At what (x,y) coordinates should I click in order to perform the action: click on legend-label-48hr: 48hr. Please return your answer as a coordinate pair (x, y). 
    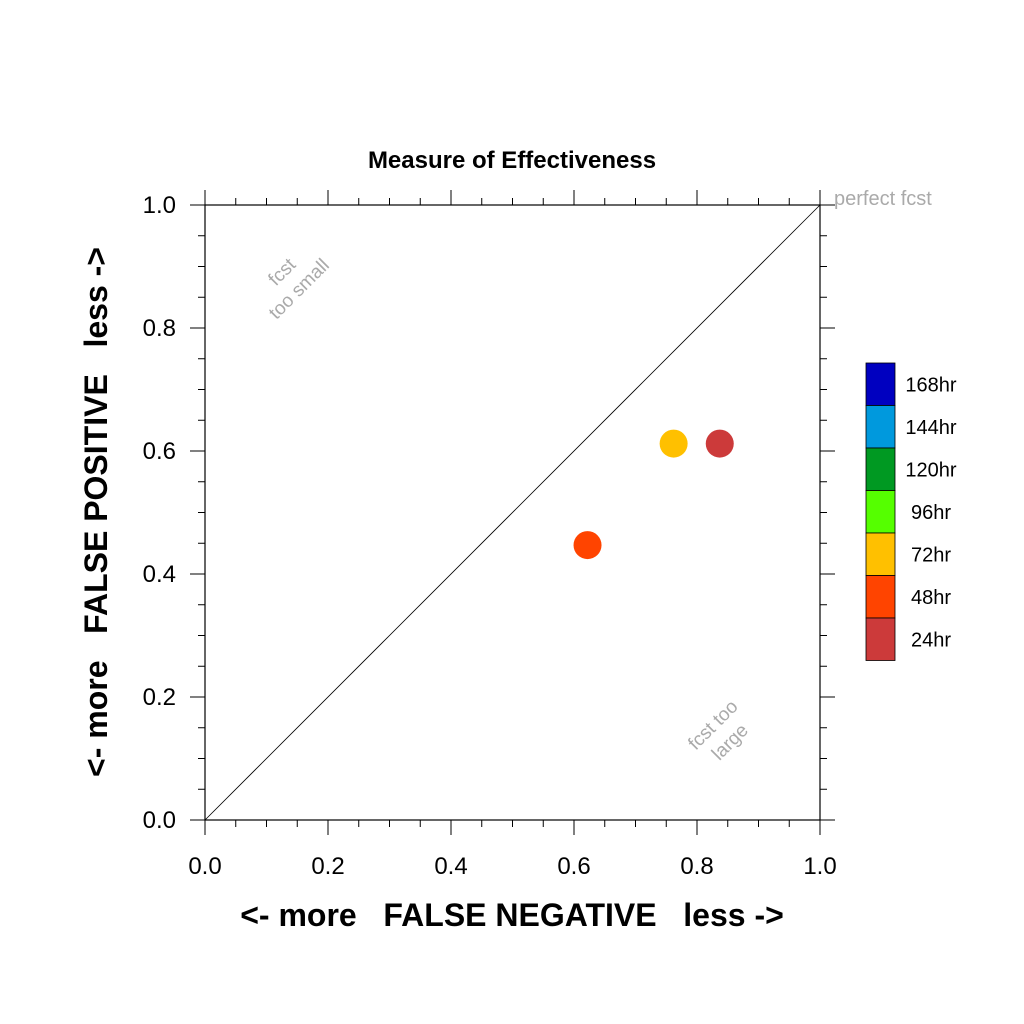
    Looking at the image, I should click on (931, 598).